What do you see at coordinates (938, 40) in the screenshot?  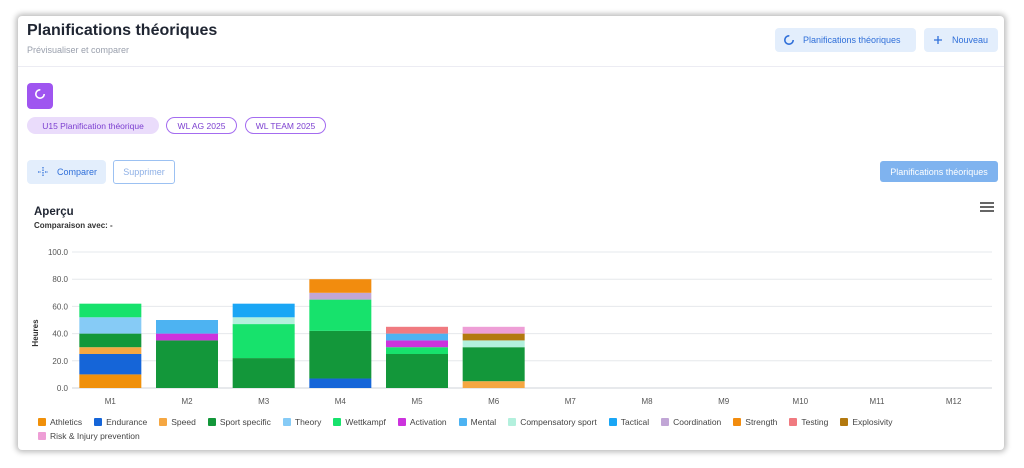 I see `plus-icon` at bounding box center [938, 40].